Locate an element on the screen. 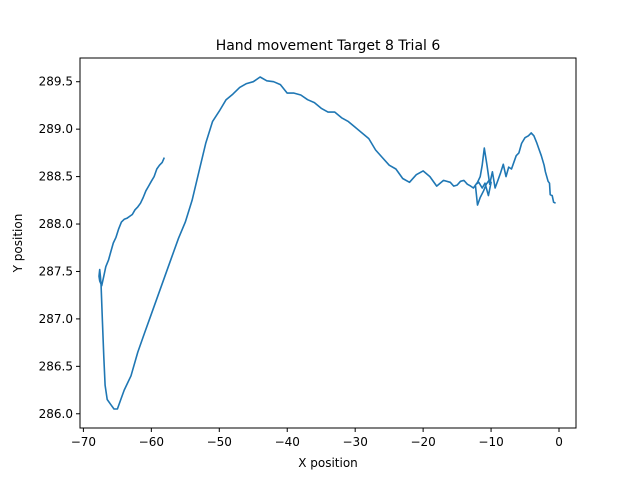 This screenshot has width=640, height=480. y-tick-label: 287.5 is located at coordinates (56, 271).